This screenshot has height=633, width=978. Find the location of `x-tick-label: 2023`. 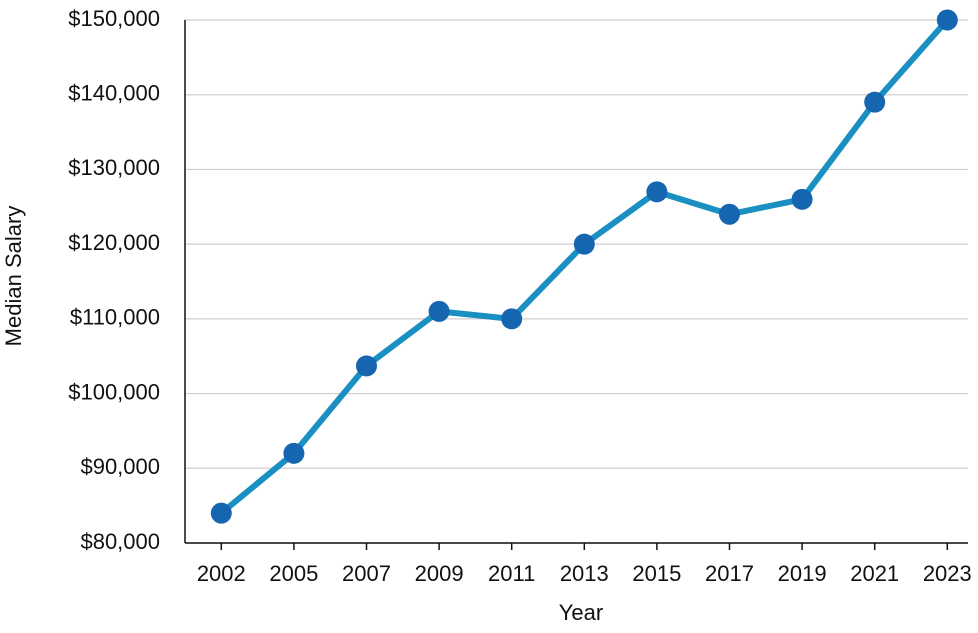

x-tick-label: 2023 is located at coordinates (947, 573).